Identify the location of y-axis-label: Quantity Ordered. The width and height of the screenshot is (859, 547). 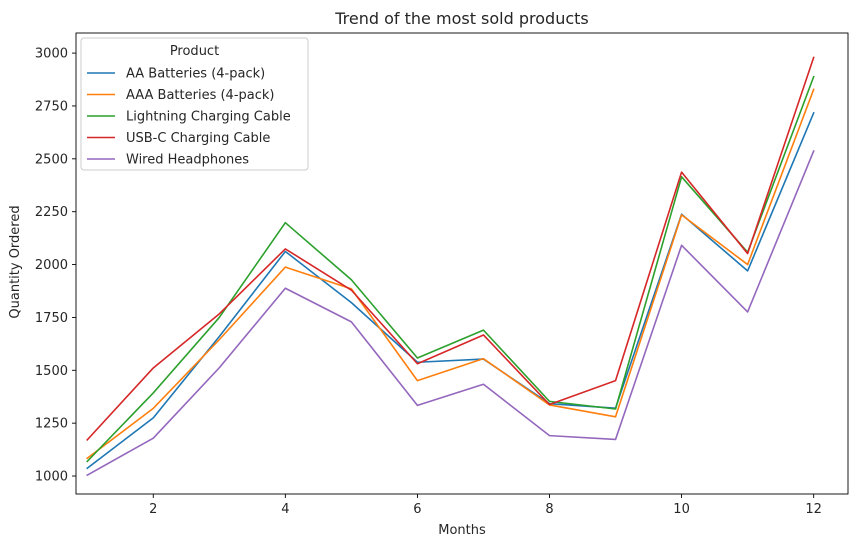
(15, 261).